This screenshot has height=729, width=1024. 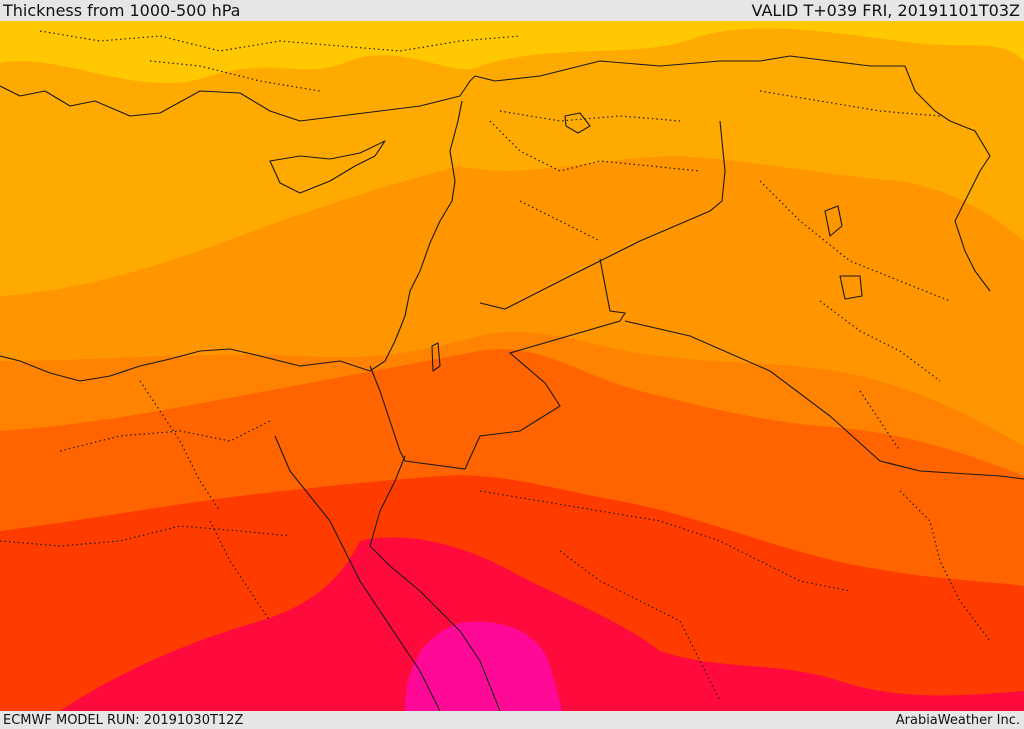 I want to click on iraq-provinces, so click(x=855, y=316).